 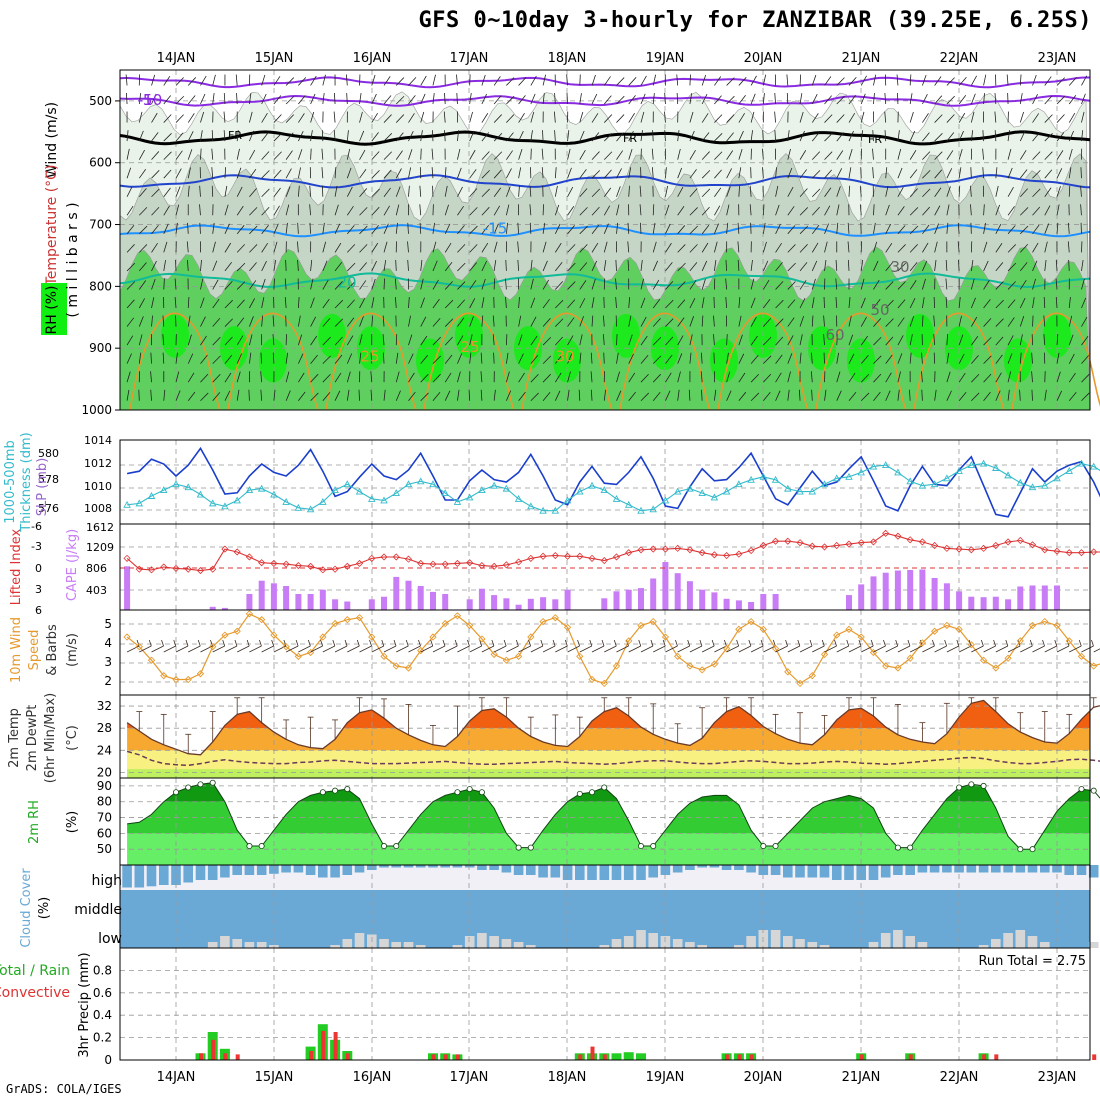 I want to click on pressure-tick-500: 500, so click(x=100, y=101).